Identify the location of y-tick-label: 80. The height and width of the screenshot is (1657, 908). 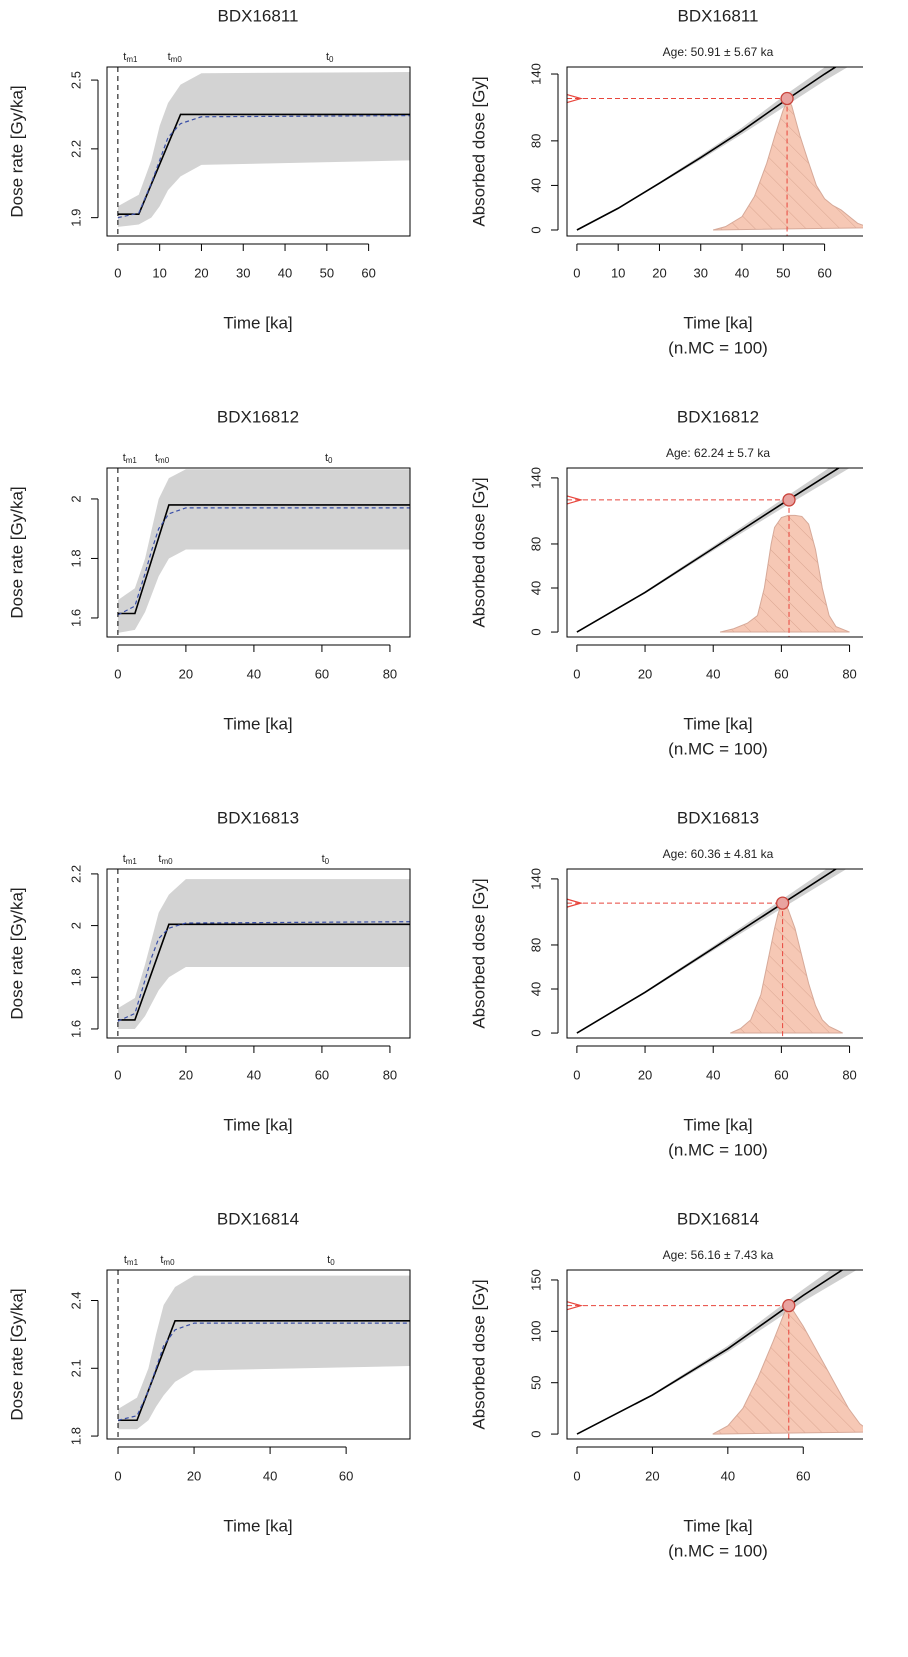
(535, 945).